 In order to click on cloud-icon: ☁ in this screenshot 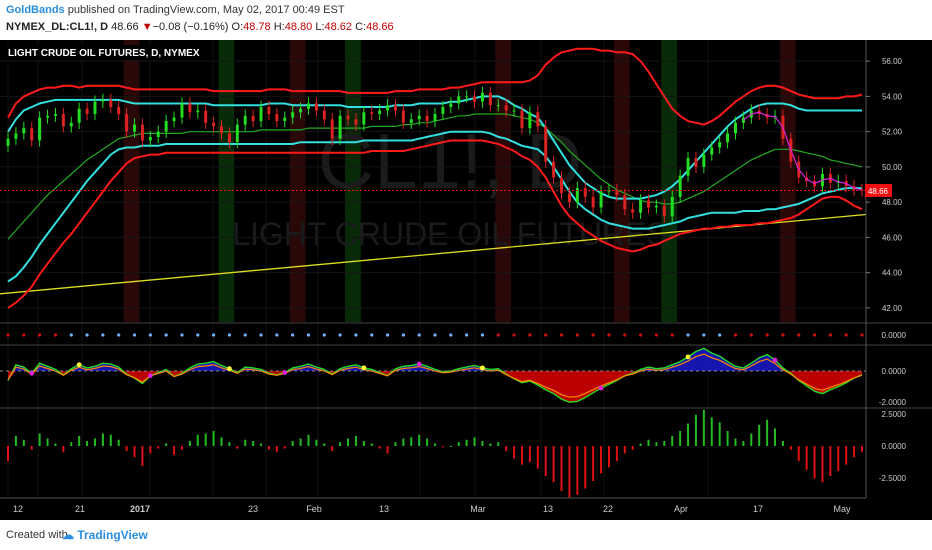, I will do `click(68, 535)`.